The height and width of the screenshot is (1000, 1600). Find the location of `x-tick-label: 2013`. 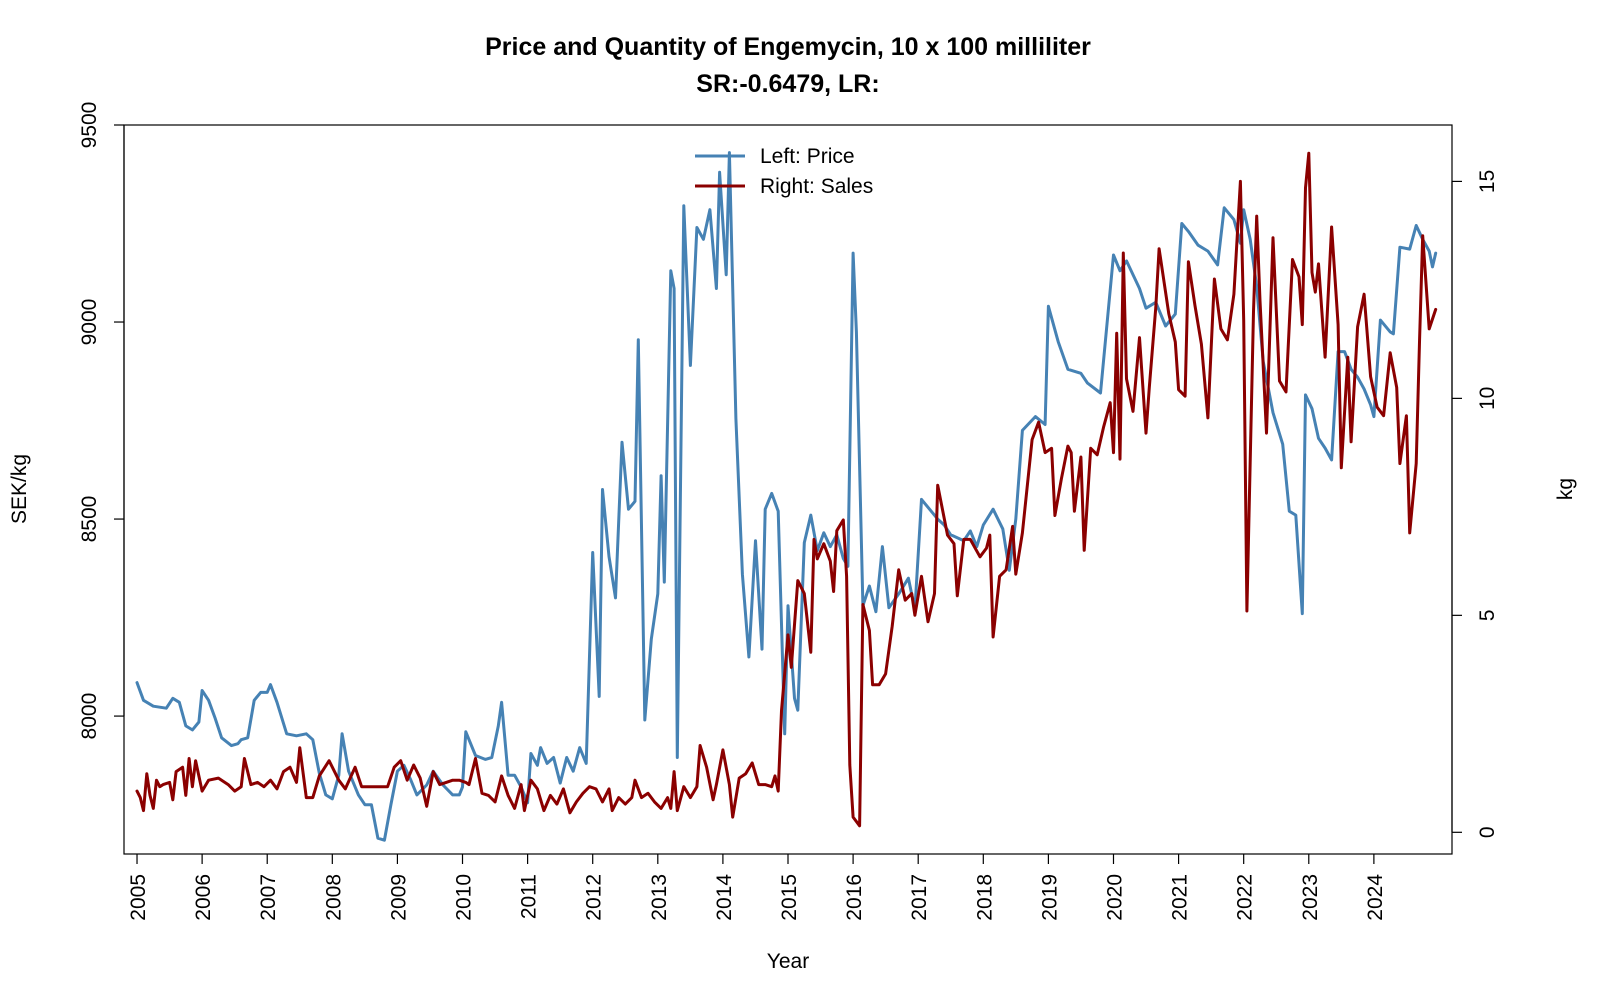

x-tick-label: 2013 is located at coordinates (659, 897).